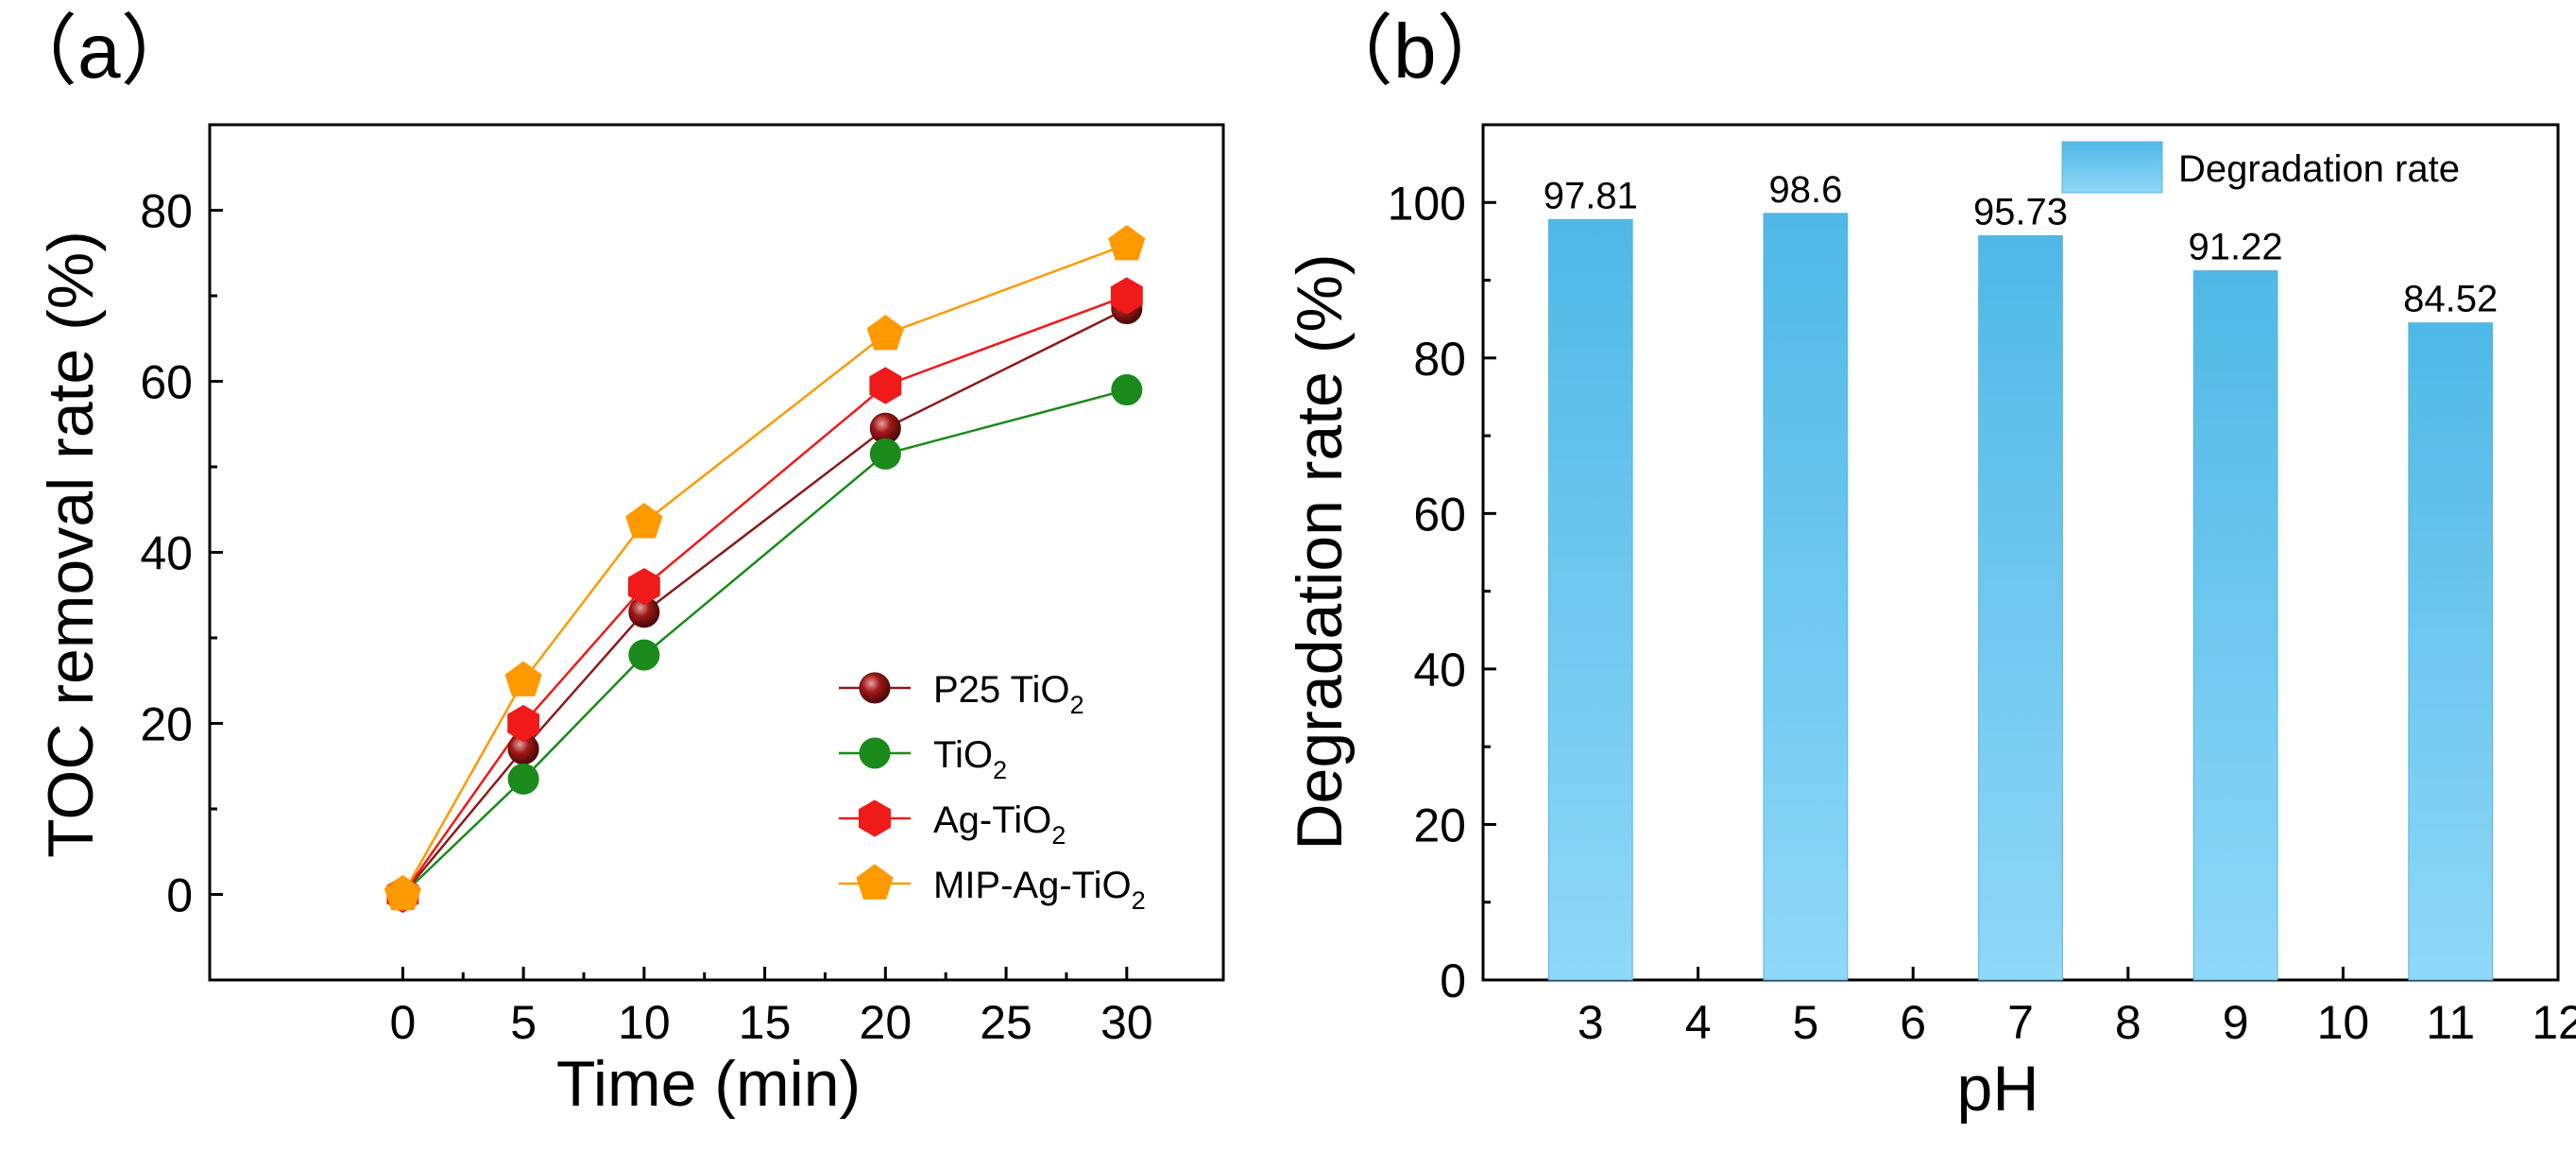 This screenshot has width=2576, height=1151. Describe the element at coordinates (2236, 248) in the screenshot. I see `bar-data-label: 91.22` at that location.